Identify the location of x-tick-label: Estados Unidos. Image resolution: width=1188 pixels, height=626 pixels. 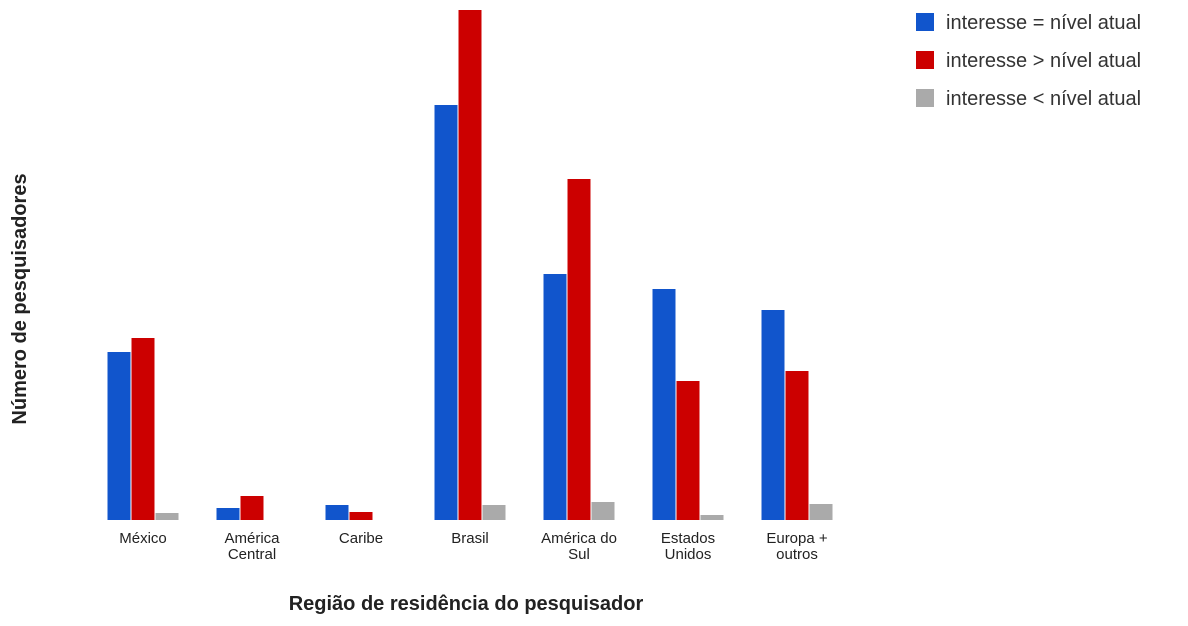
(688, 546).